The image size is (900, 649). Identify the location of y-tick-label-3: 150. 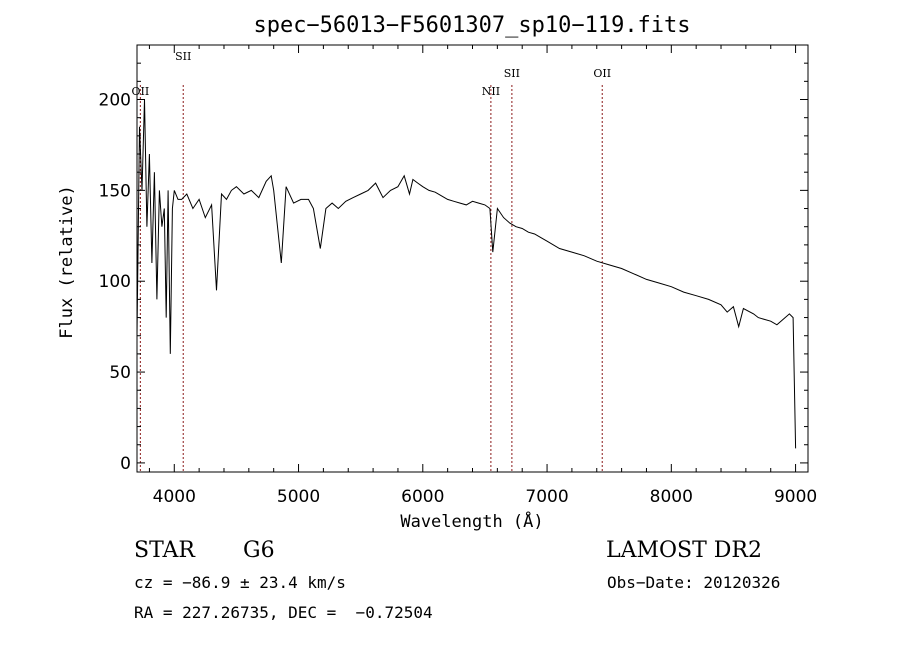
(115, 191).